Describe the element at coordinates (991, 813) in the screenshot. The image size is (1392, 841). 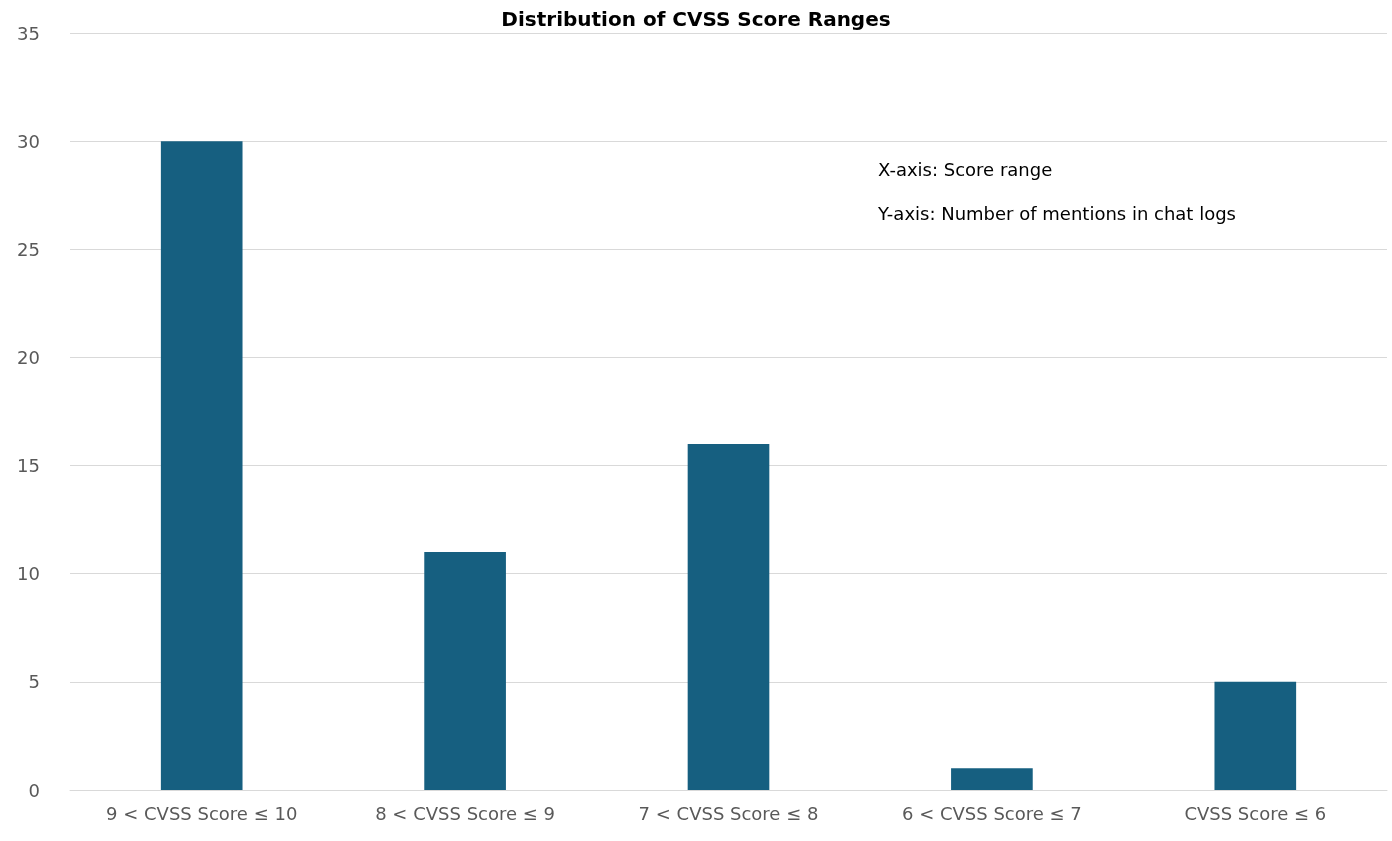
I see `x-tick-label: 6 < CVSS Score ≤ 7` at that location.